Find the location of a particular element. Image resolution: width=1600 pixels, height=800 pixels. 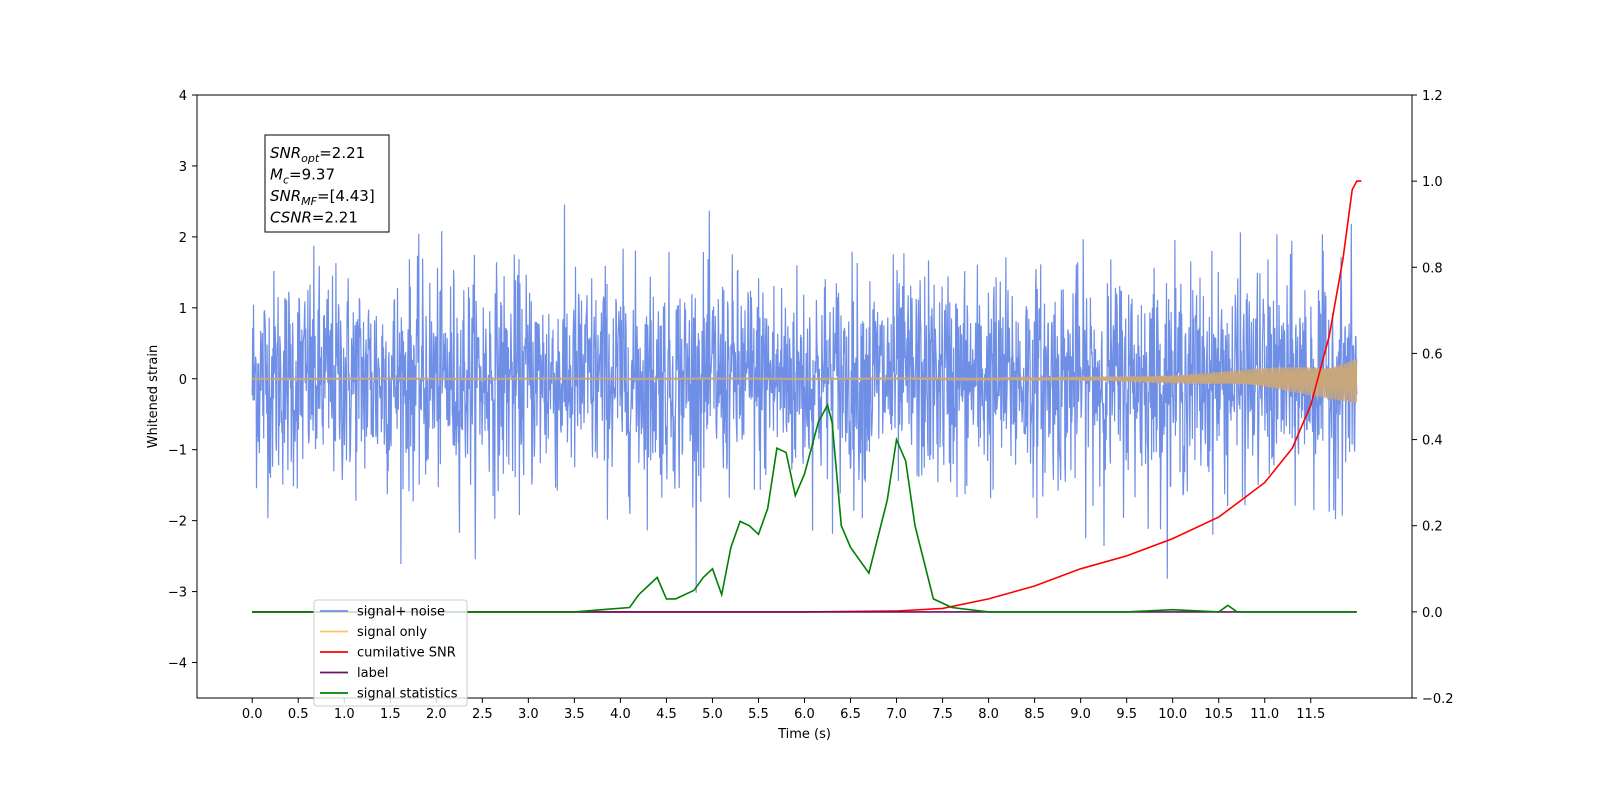

x-tick-label: 4.5 is located at coordinates (666, 714).